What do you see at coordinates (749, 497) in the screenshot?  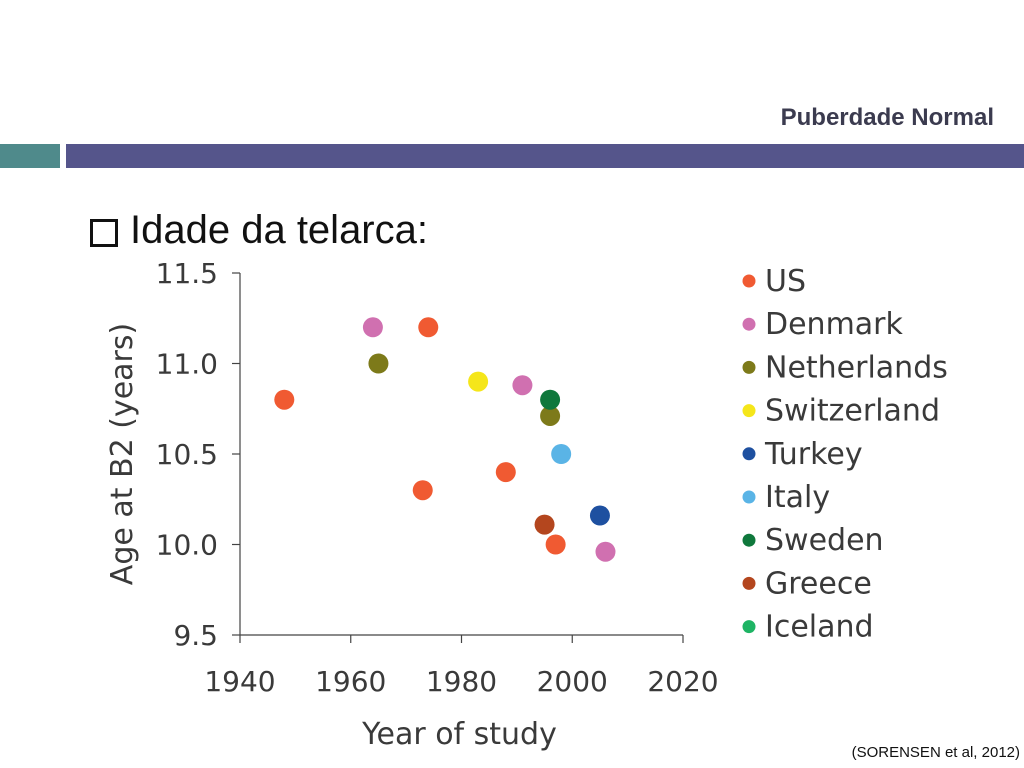 I see `legend-swatch-italy` at bounding box center [749, 497].